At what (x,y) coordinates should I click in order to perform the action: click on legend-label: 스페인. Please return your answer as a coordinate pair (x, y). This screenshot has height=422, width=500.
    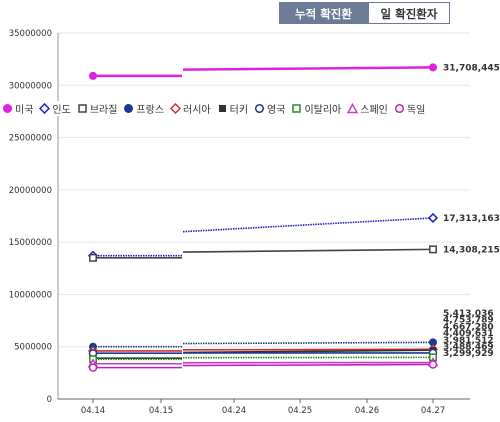
    Looking at the image, I should click on (374, 110).